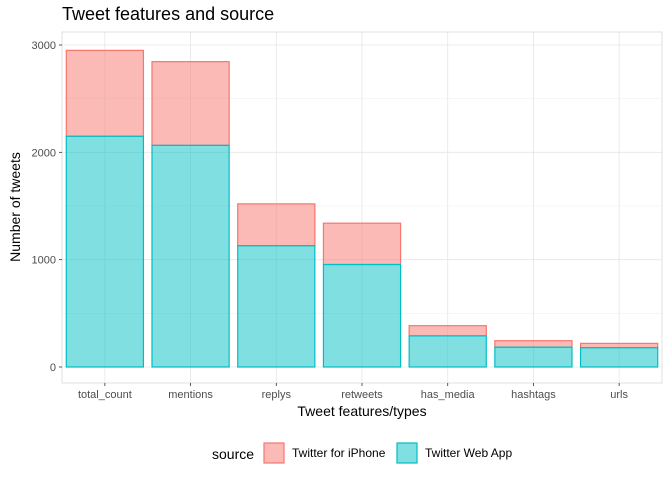  I want to click on chart-title: Tweet features and source, so click(168, 14).